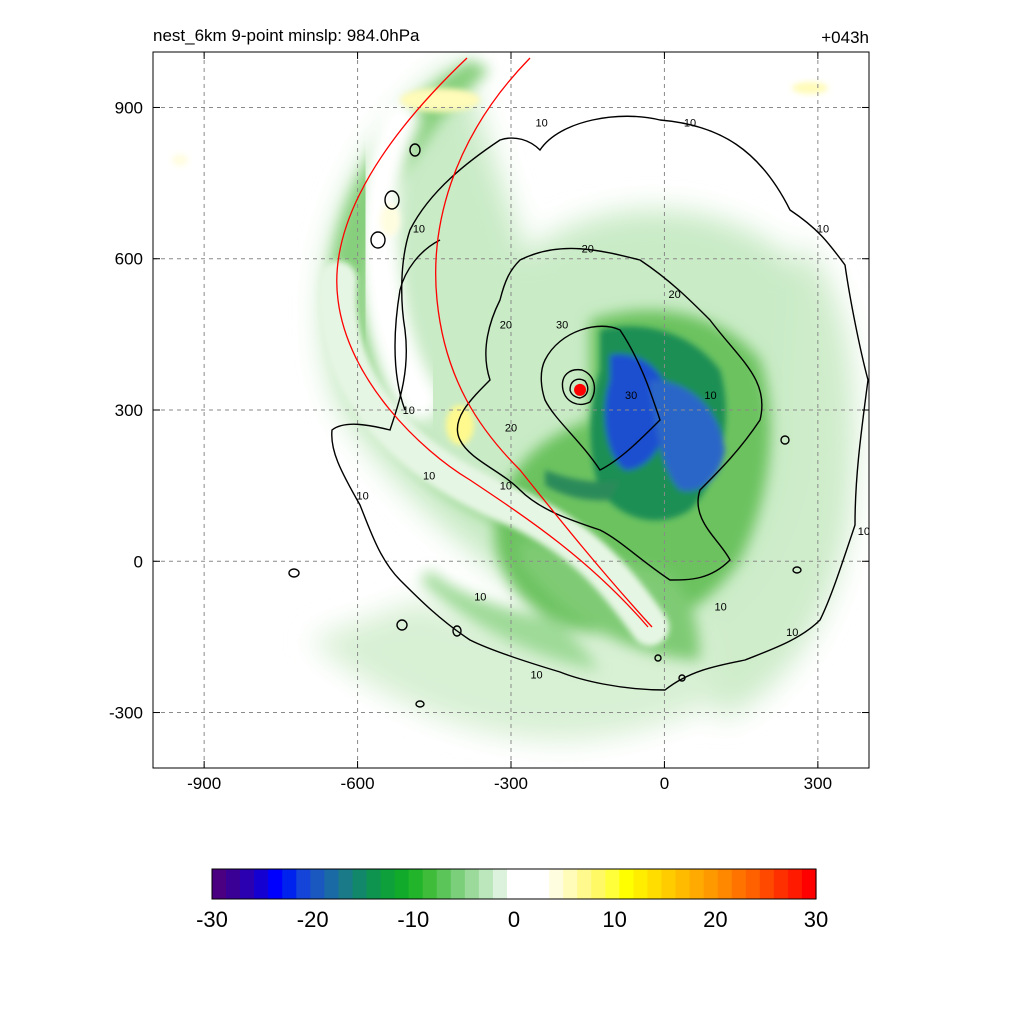 The width and height of the screenshot is (1024, 1024). I want to click on colorbar-tick-label: 10, so click(614, 919).